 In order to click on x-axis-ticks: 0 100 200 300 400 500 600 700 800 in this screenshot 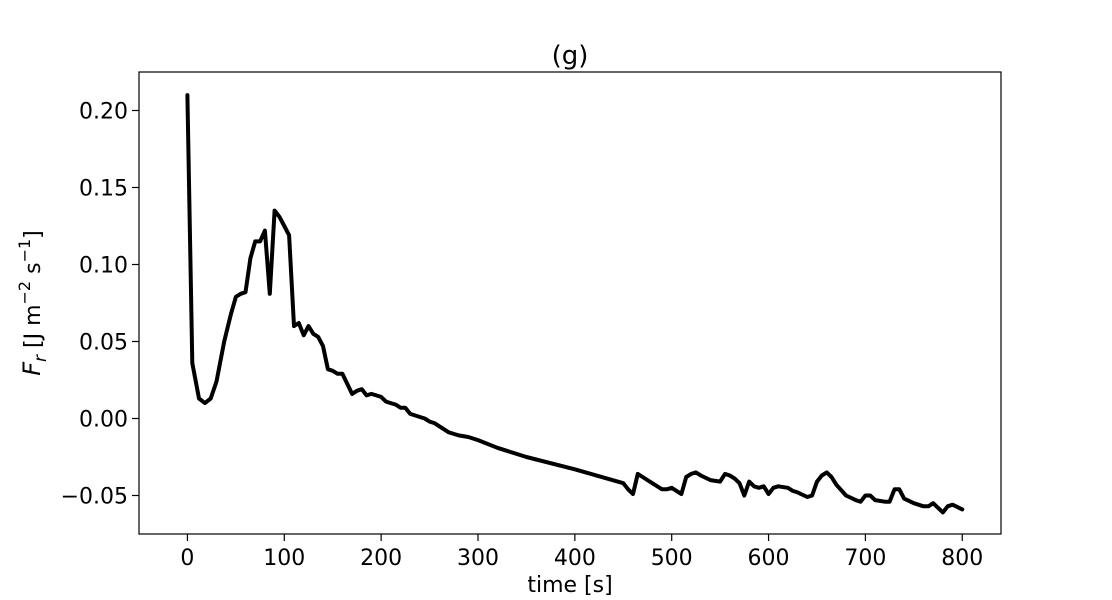, I will do `click(581, 552)`.